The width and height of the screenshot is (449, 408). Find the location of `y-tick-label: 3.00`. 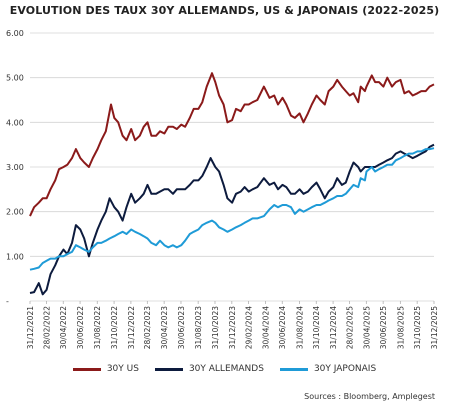

y-tick-label: 3.00 is located at coordinates (15, 167).